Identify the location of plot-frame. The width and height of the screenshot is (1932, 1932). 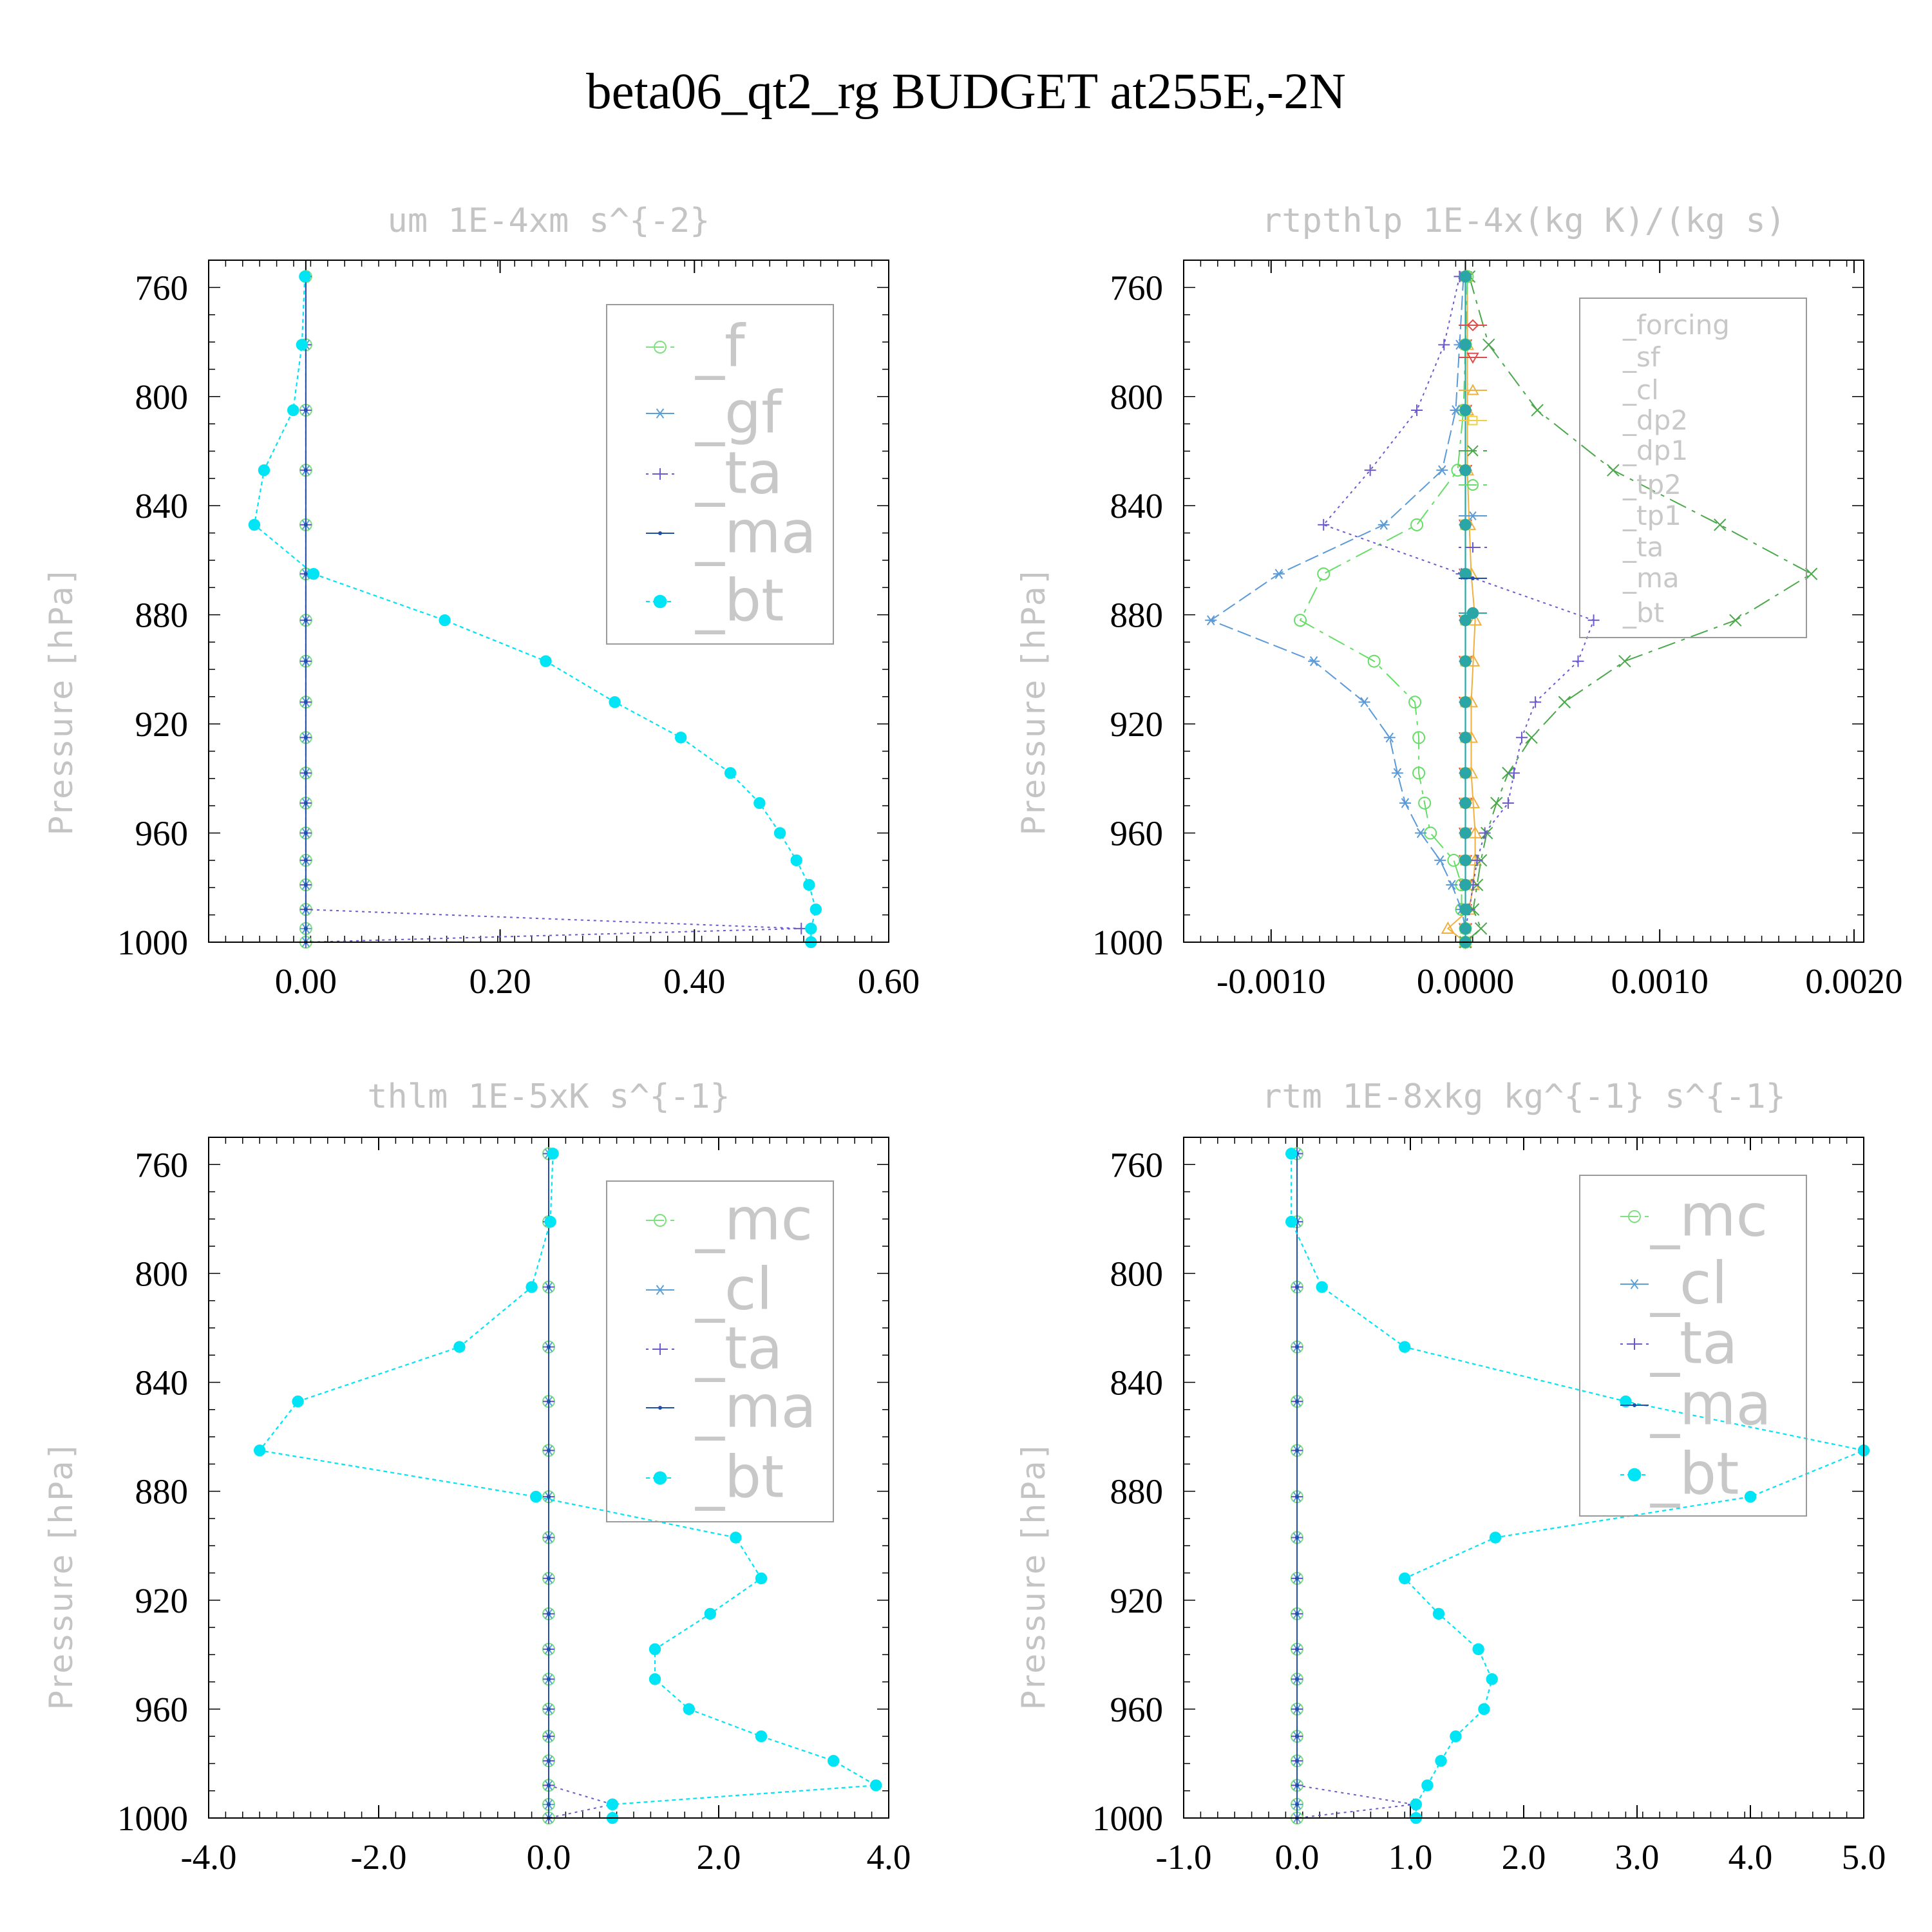
(548, 1478).